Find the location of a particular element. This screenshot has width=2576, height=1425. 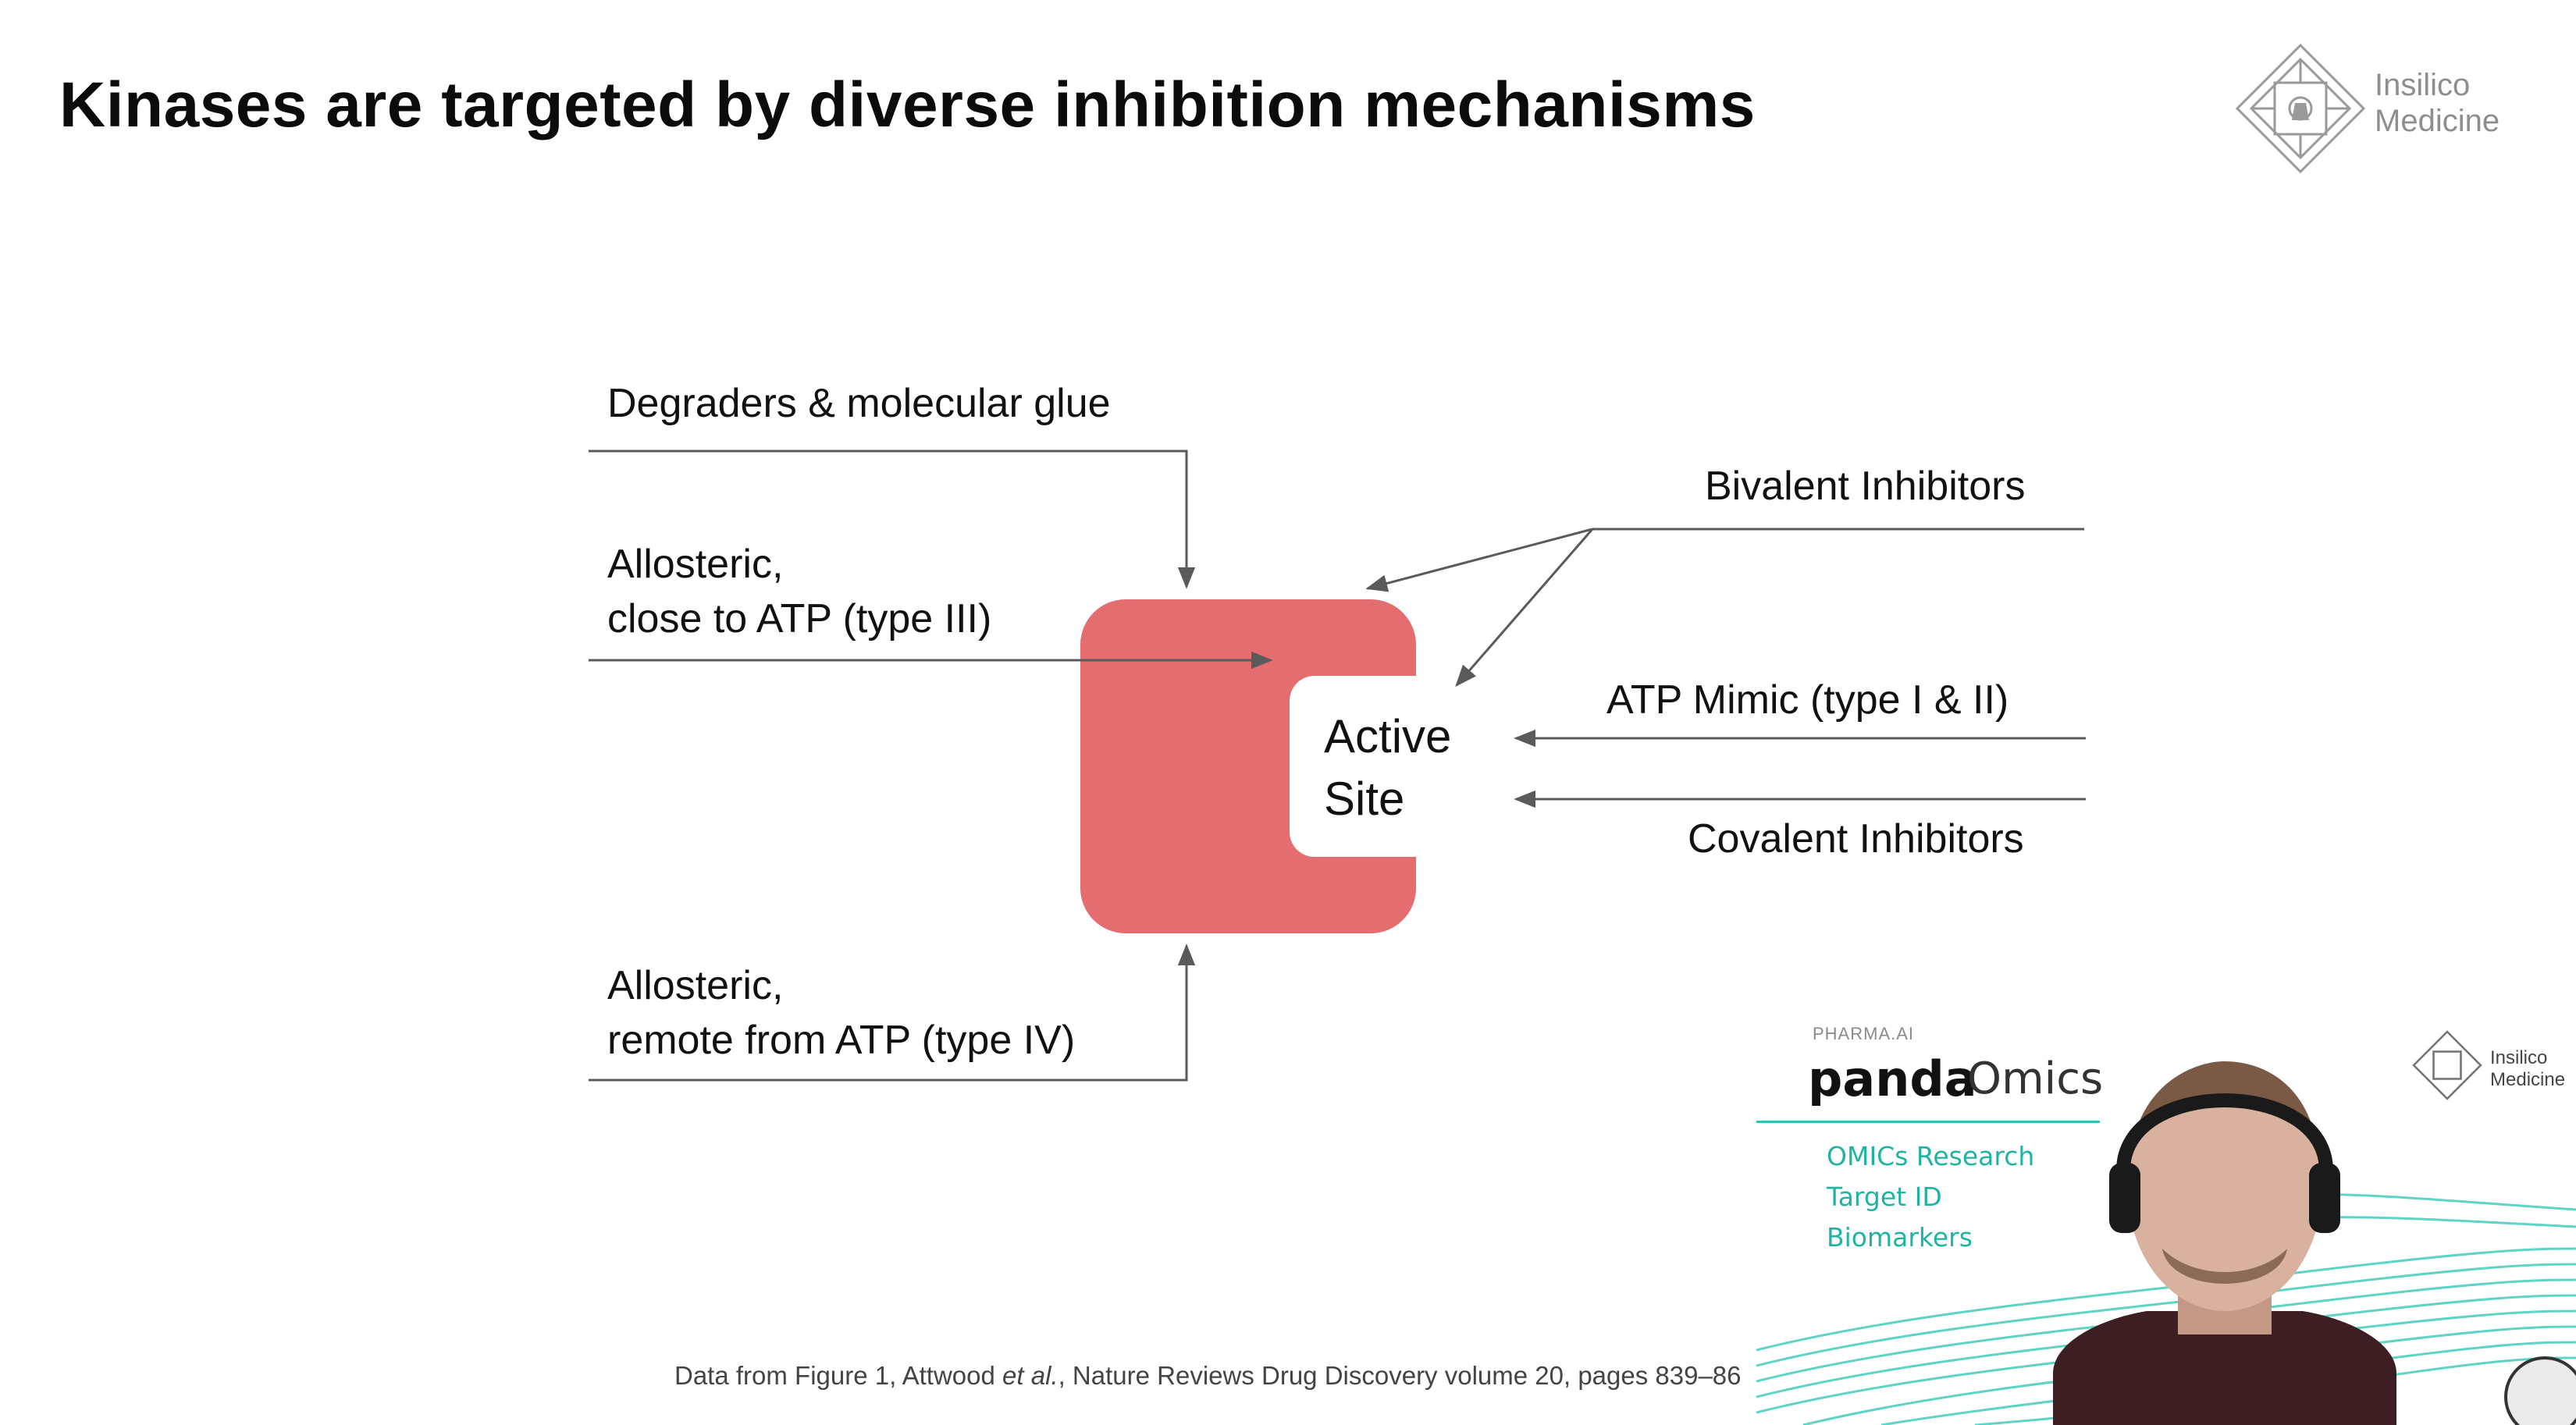

citation-italic: et al. is located at coordinates (1030, 1375).